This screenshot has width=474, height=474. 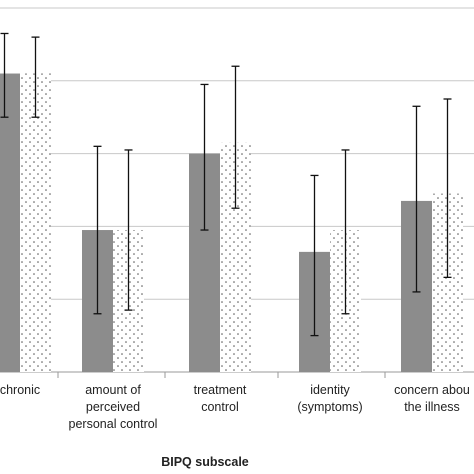 I want to click on category-label-line: the illness, so click(x=432, y=407).